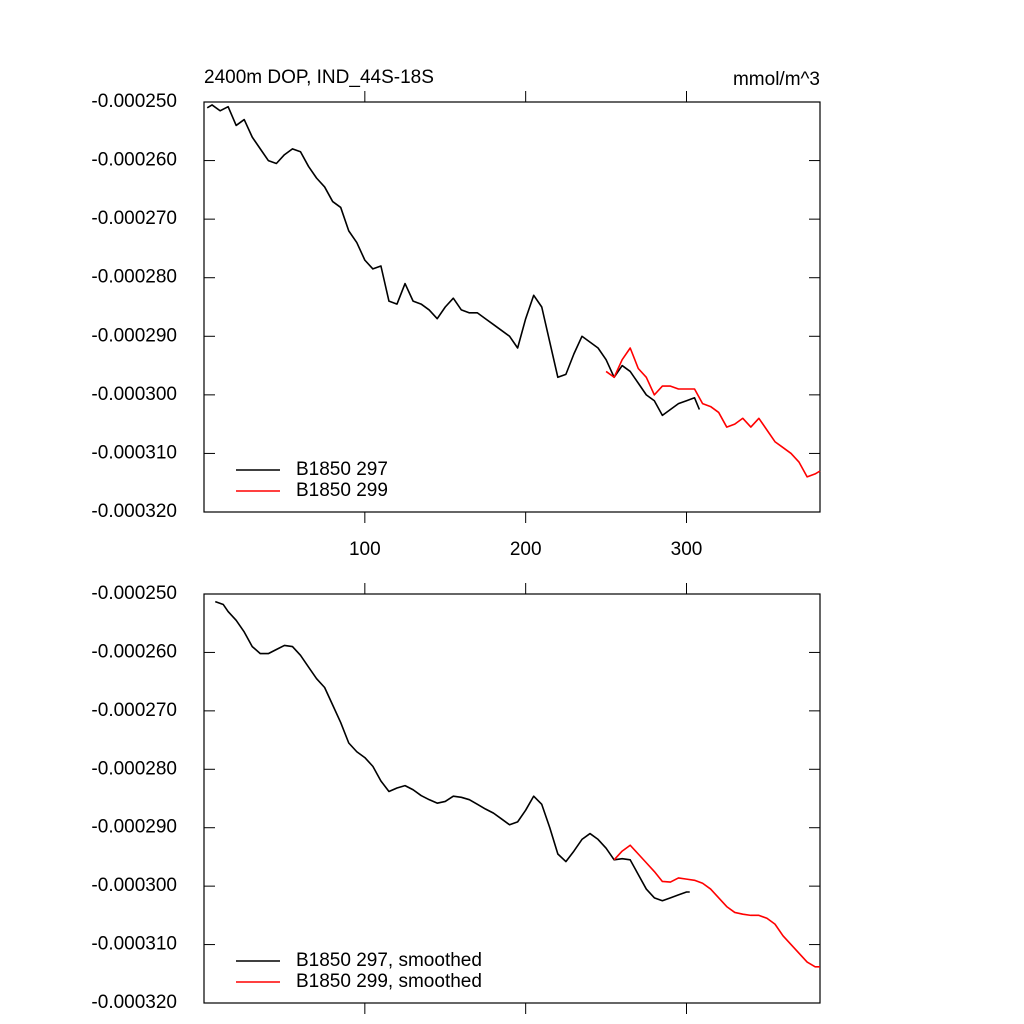 This screenshot has height=1024, width=1024. Describe the element at coordinates (342, 490) in the screenshot. I see `legend-label: B1850 299` at that location.